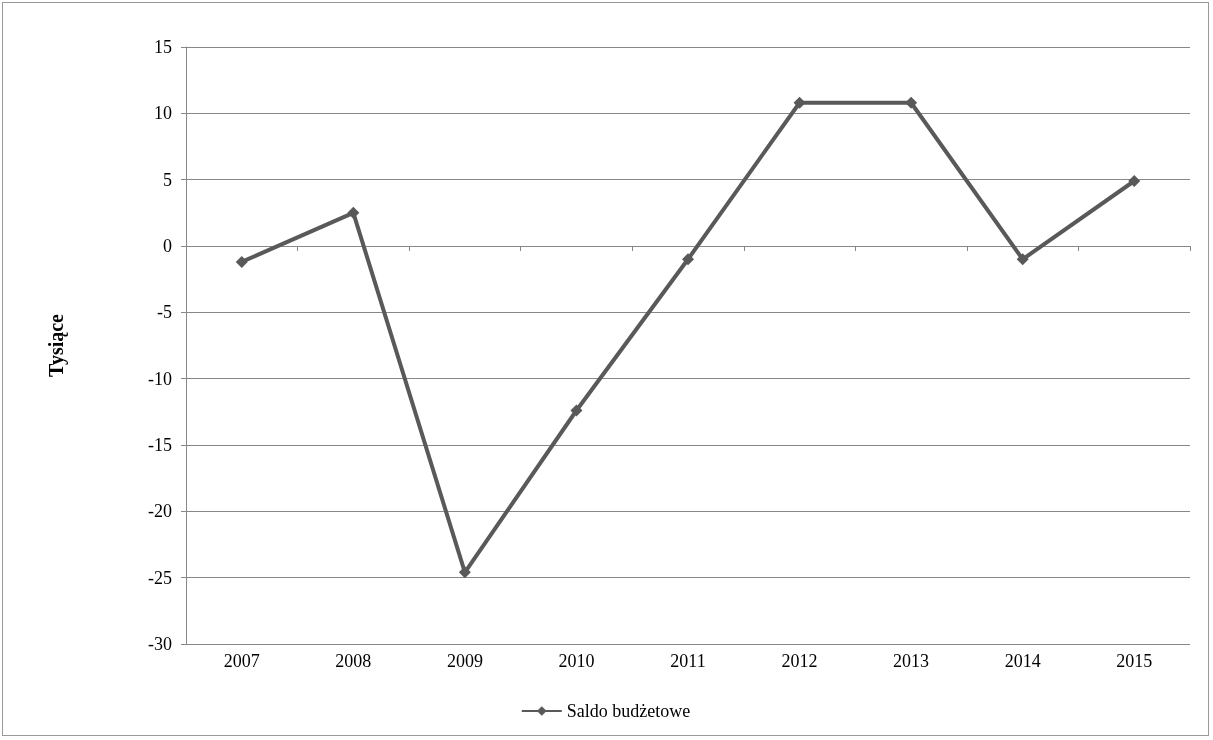 This screenshot has width=1213, height=740. I want to click on y-tick-label: 15, so click(163, 47).